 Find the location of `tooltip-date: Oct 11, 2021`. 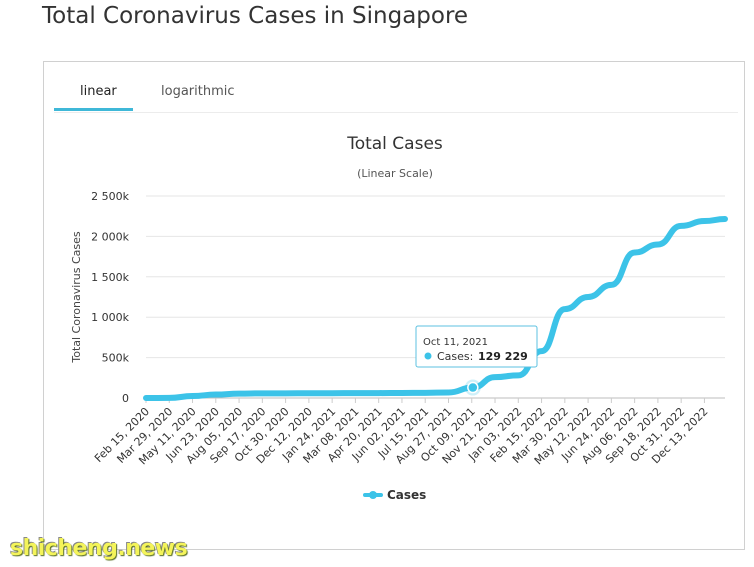

tooltip-date: Oct 11, 2021 is located at coordinates (455, 342).